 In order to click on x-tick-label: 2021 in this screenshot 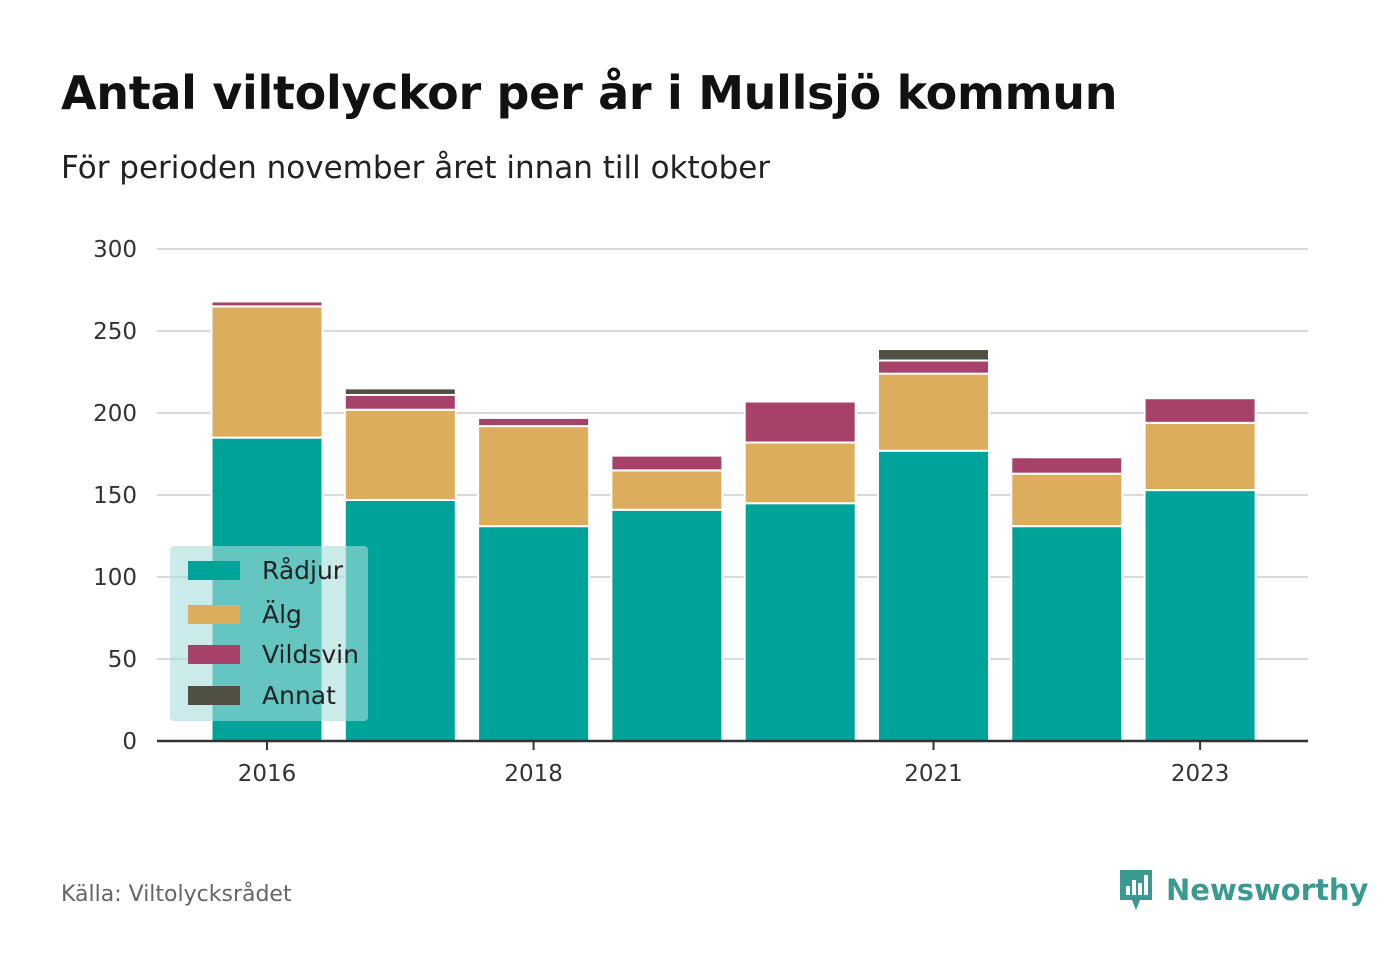, I will do `click(933, 774)`.